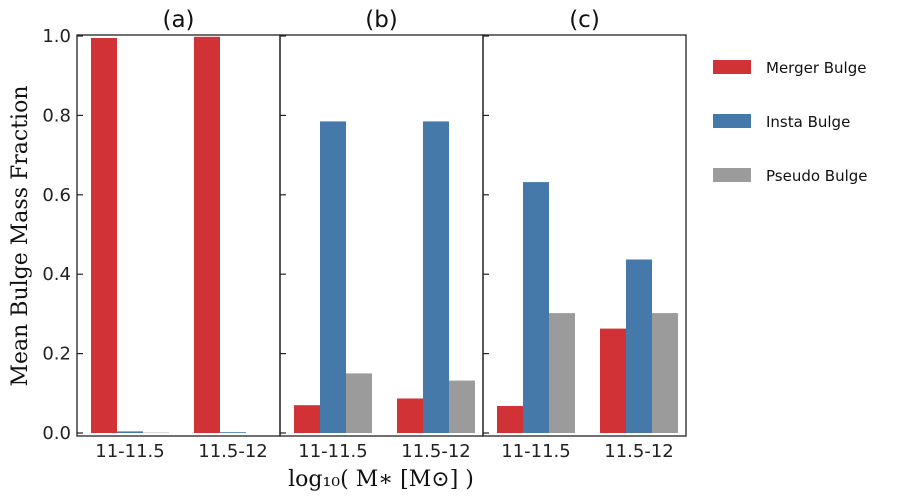  Describe the element at coordinates (129, 451) in the screenshot. I see `x-tick-label-0-0: 11-11.5` at that location.